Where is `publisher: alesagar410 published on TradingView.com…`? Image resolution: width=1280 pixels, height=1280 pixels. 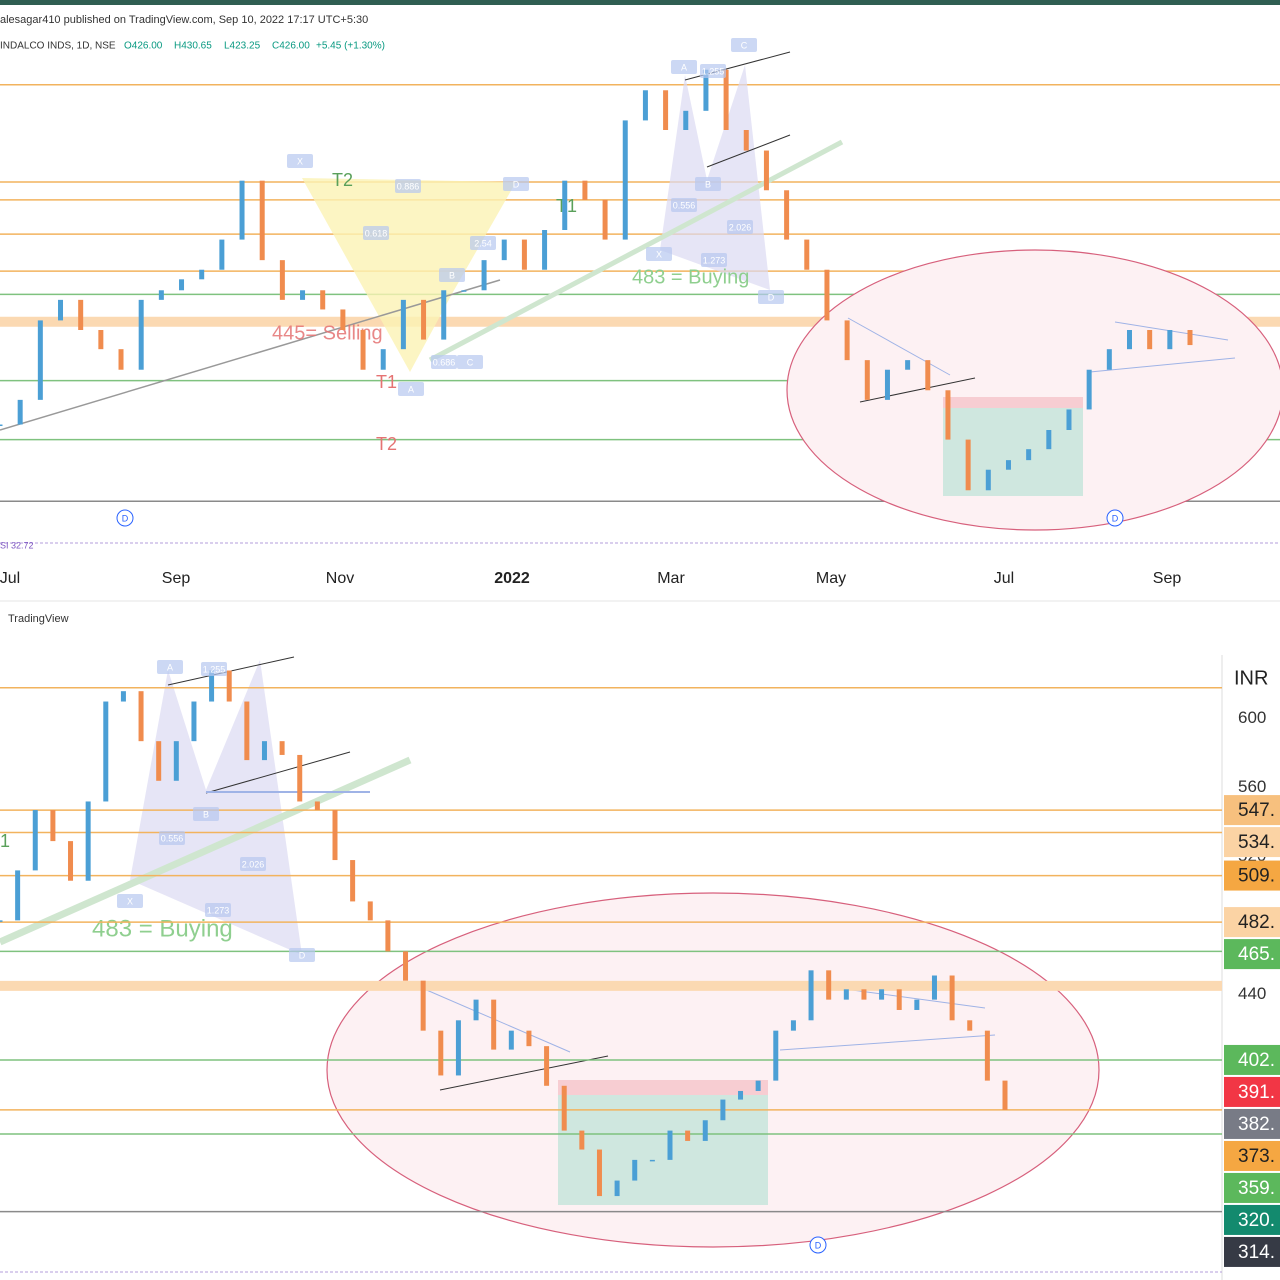
publisher: alesagar410 published on TradingView.com… is located at coordinates (184, 20).